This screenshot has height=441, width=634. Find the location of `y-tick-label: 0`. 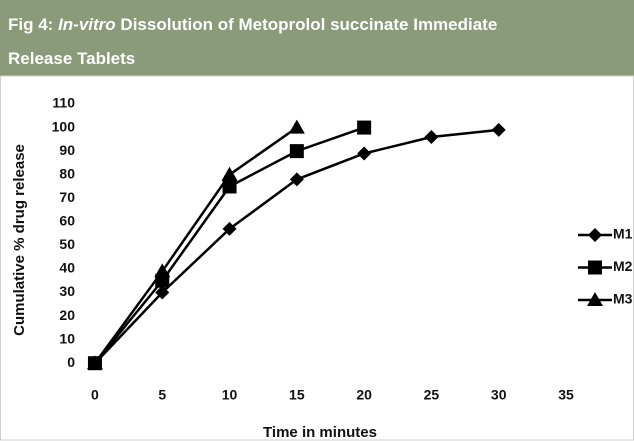

y-tick-label: 0 is located at coordinates (71, 362).